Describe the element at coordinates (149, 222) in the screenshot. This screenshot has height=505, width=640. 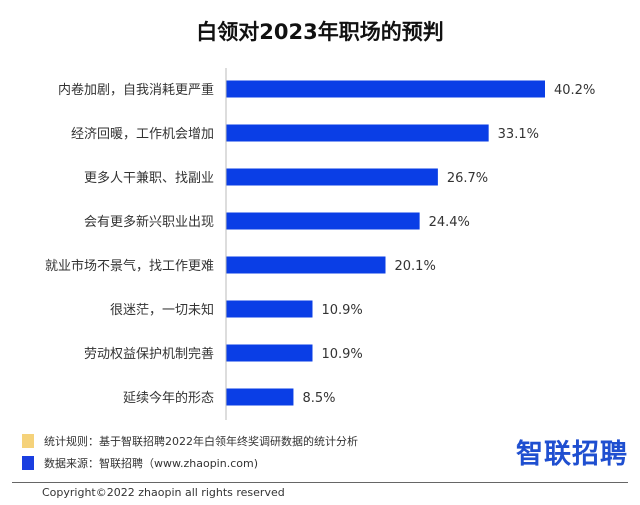
I see `category-label: 会有更多新兴职业出现` at that location.